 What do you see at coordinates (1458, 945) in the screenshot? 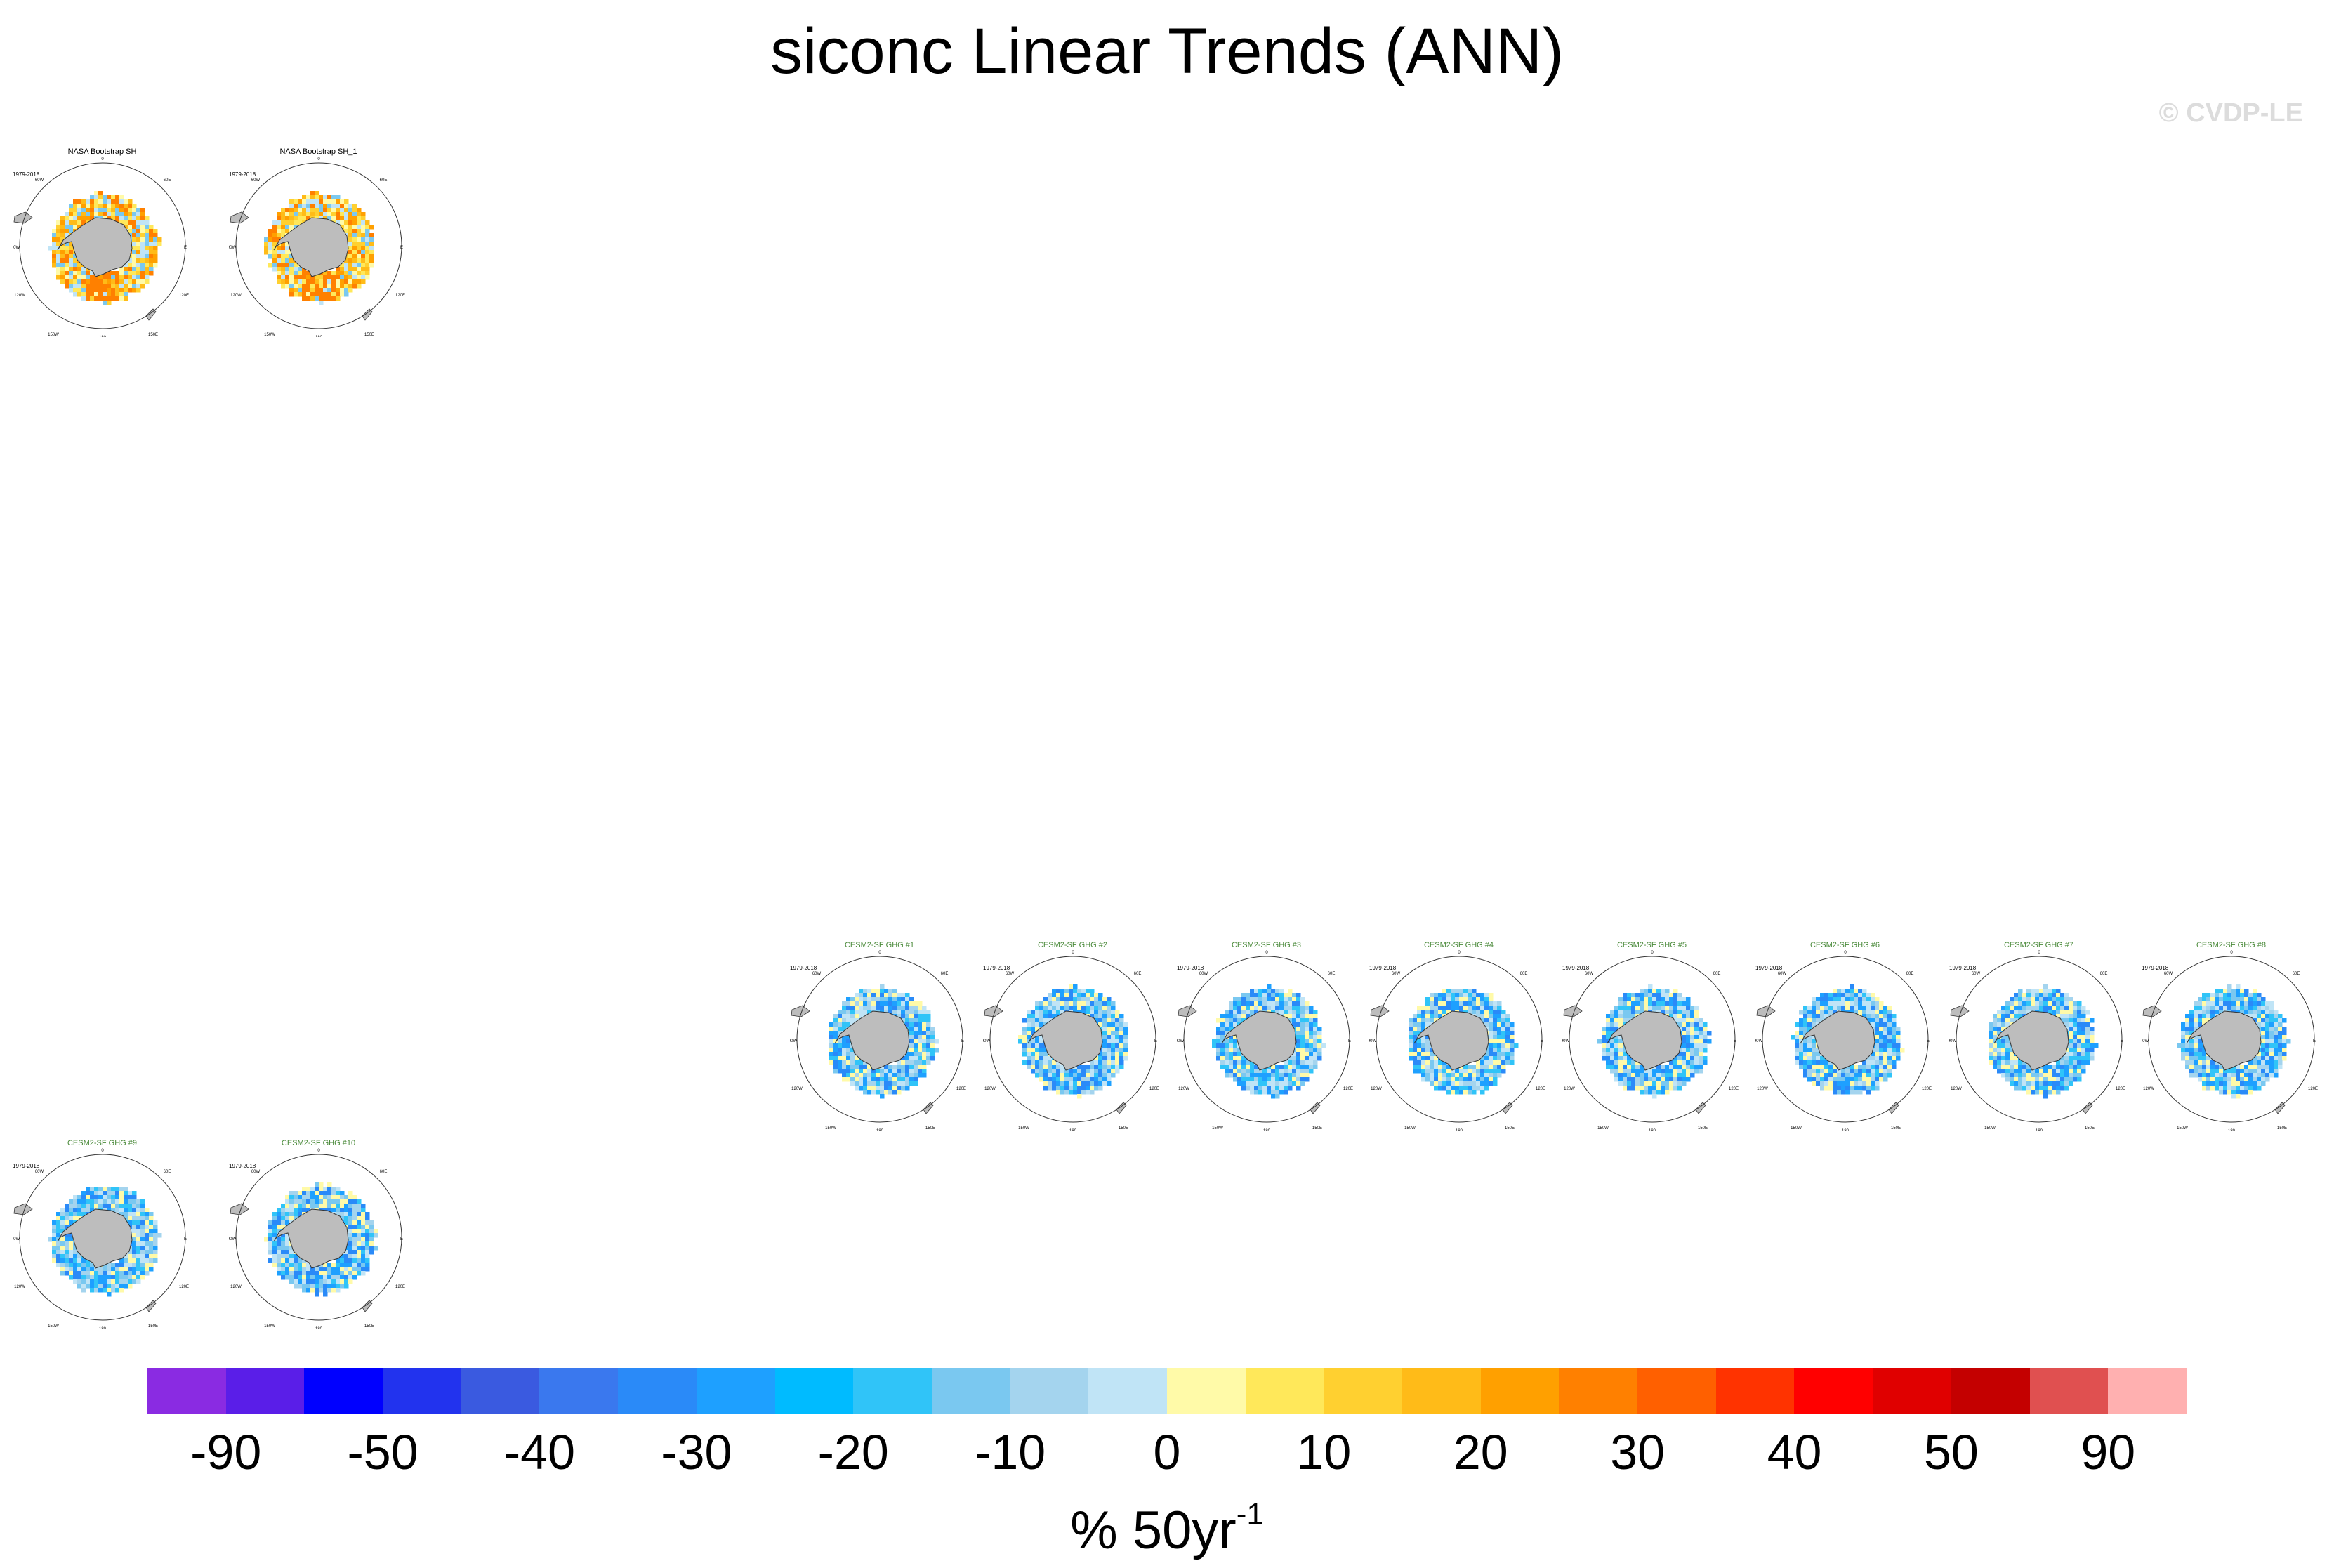
I see `panel-title: CESM2-SF GHG #4` at bounding box center [1458, 945].